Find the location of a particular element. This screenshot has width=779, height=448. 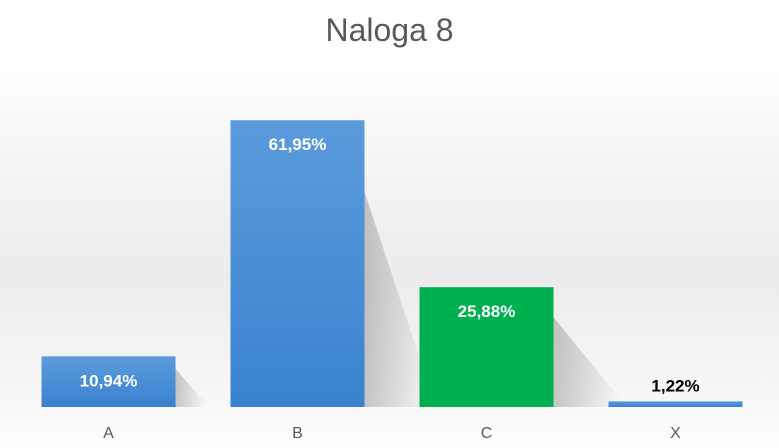

data-label-a: 10,94% is located at coordinates (109, 380).